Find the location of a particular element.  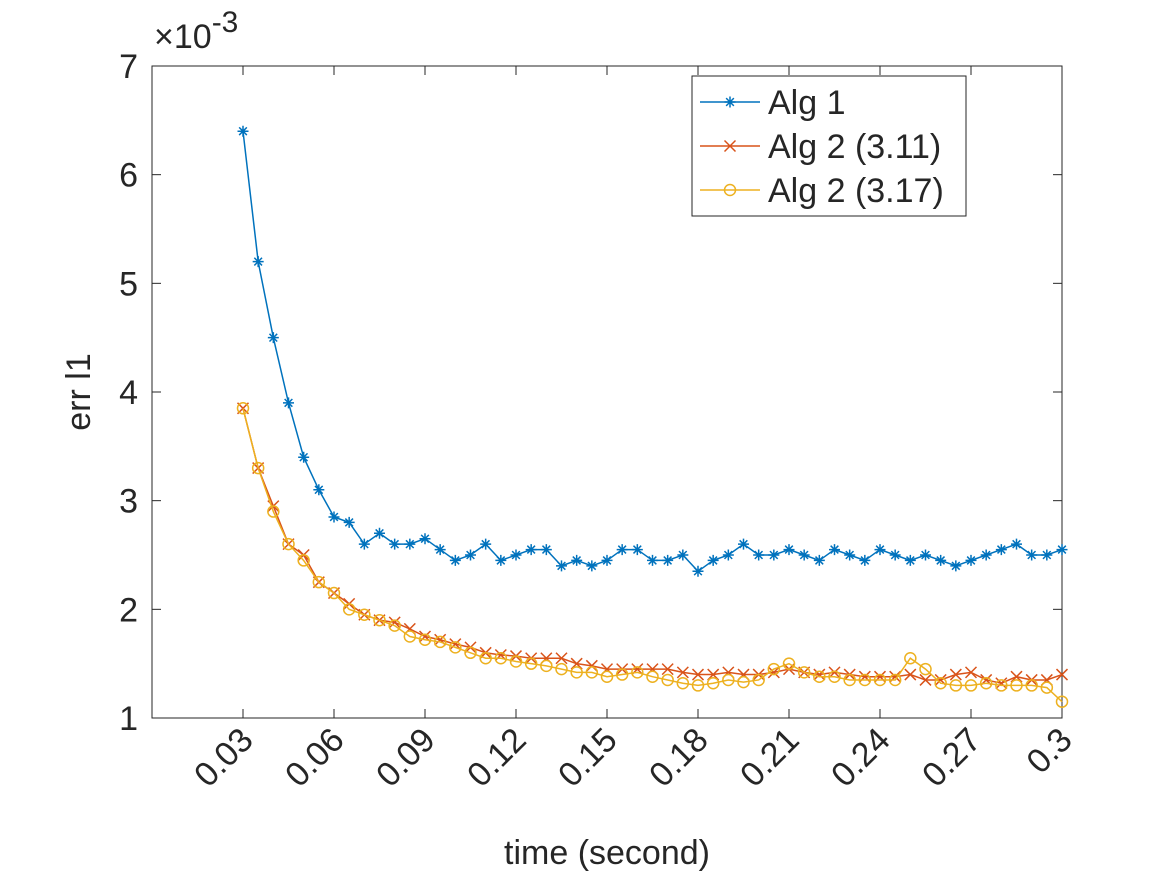

y-tick-label: 1 is located at coordinates (128, 719).